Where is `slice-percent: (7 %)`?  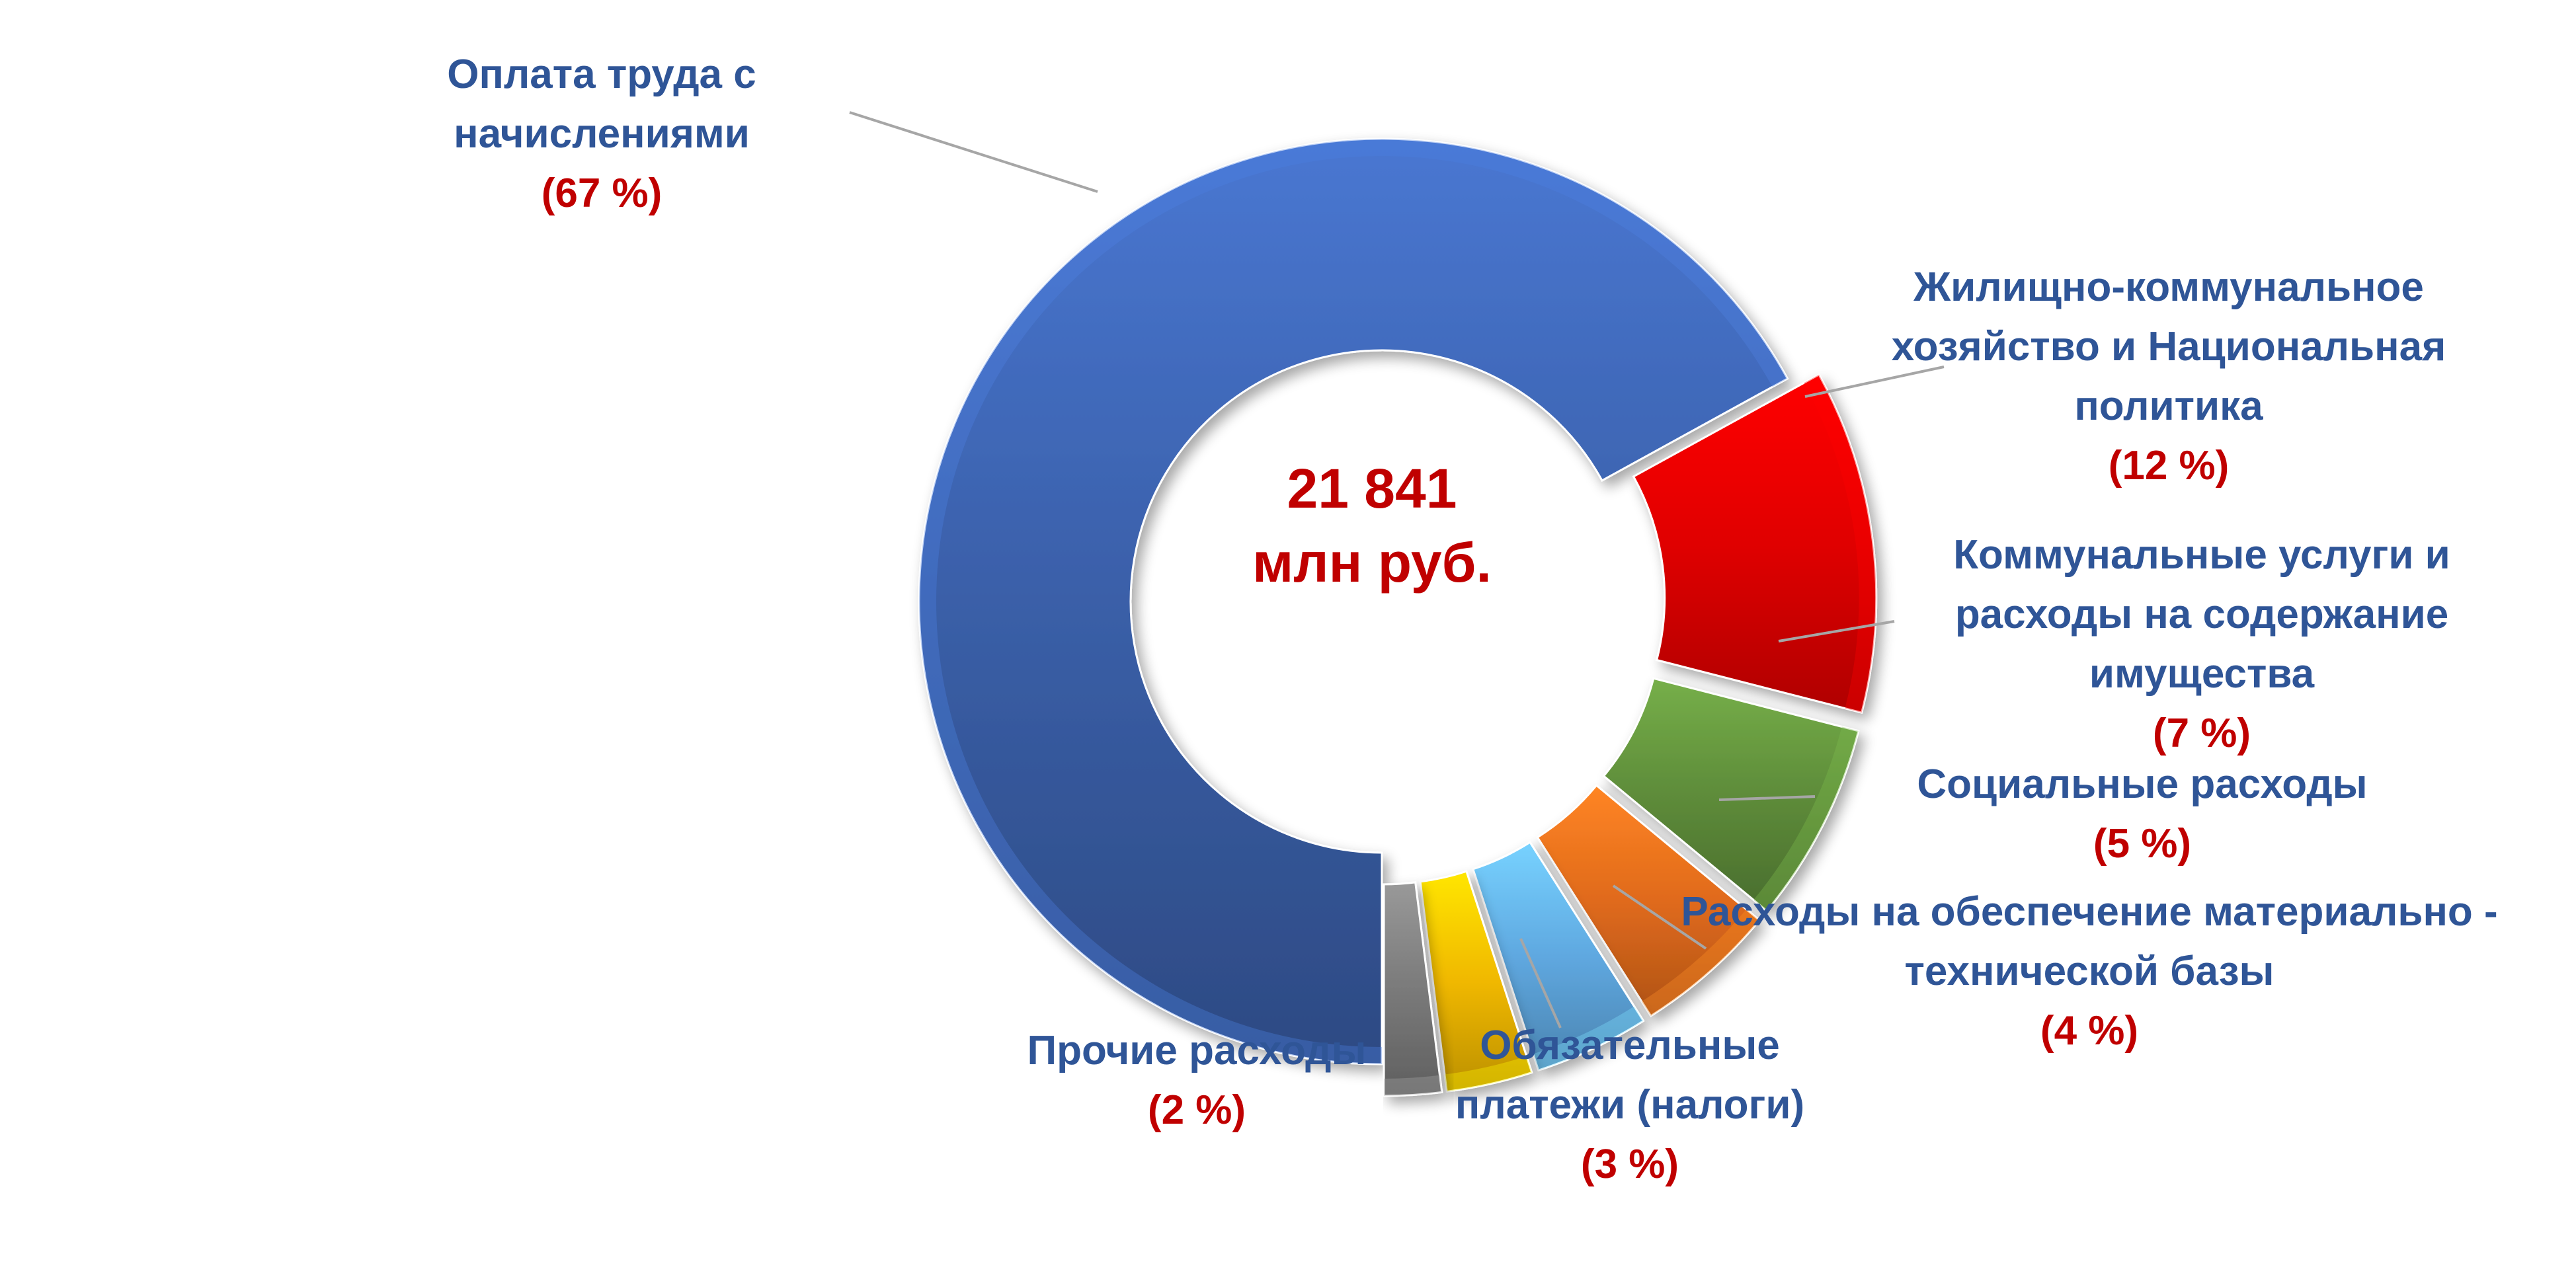
slice-percent: (7 %) is located at coordinates (2202, 733).